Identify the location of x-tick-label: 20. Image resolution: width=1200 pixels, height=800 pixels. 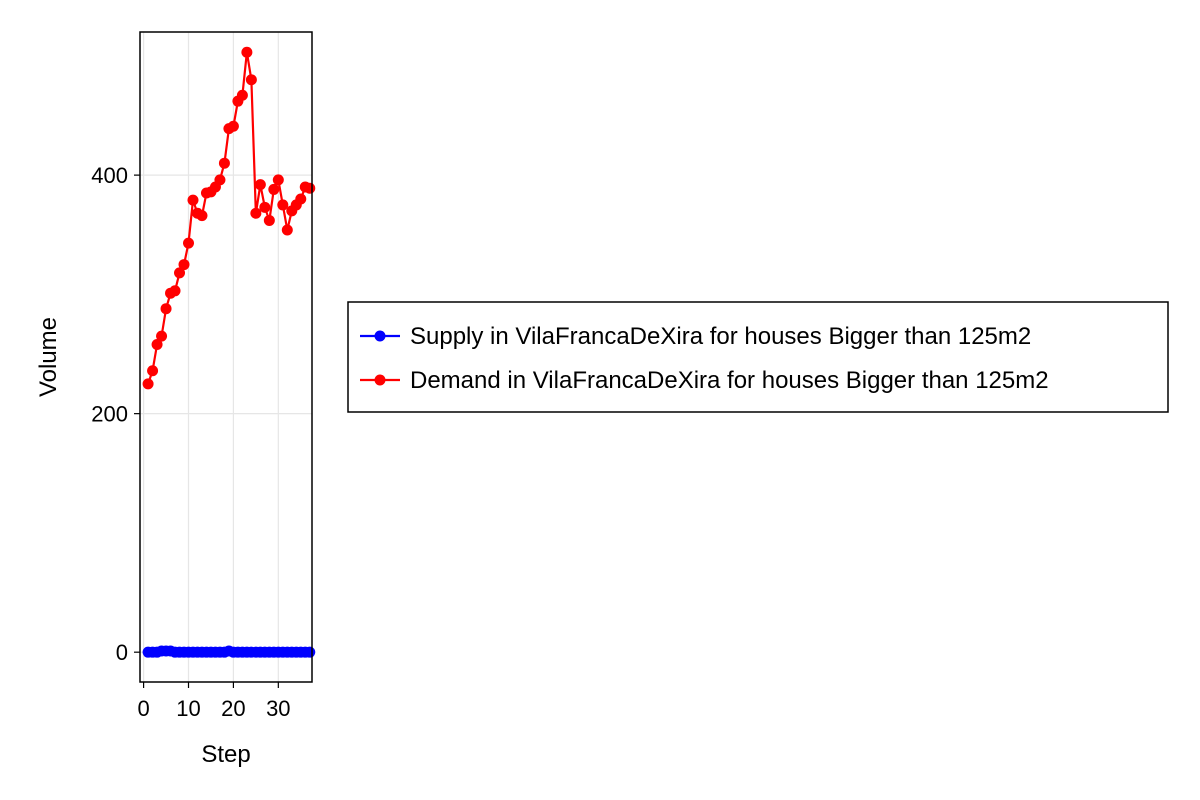
(233, 708).